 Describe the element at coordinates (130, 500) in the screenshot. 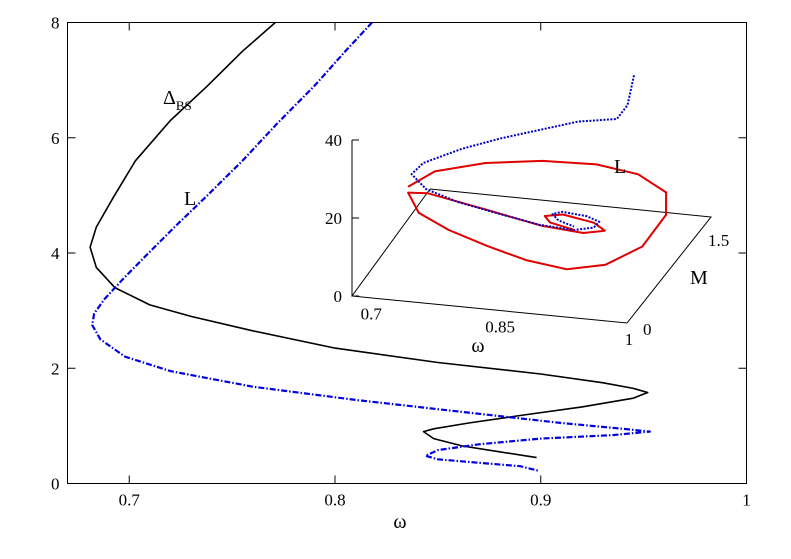

I see `x-tick-label: 0.7` at that location.